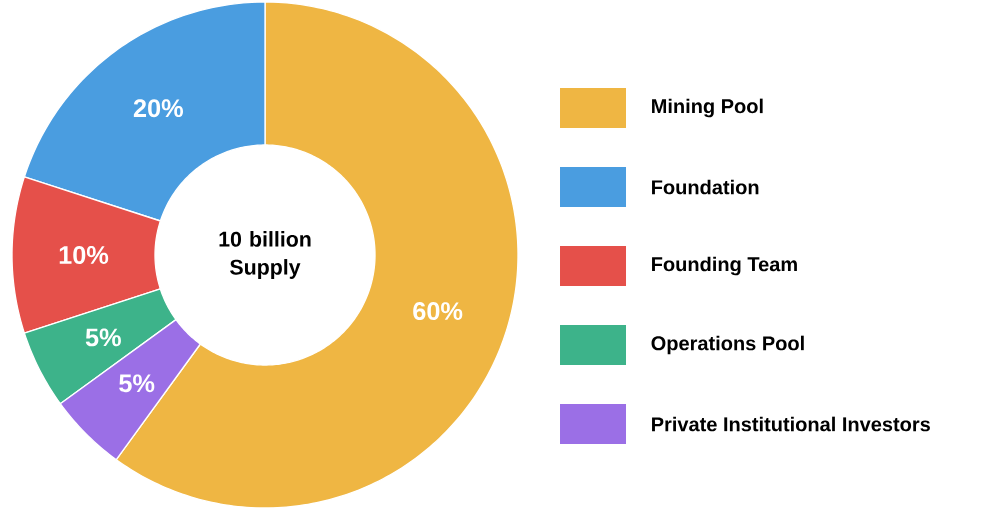 The image size is (1006, 511). What do you see at coordinates (438, 311) in the screenshot?
I see `data-label: 60%` at bounding box center [438, 311].